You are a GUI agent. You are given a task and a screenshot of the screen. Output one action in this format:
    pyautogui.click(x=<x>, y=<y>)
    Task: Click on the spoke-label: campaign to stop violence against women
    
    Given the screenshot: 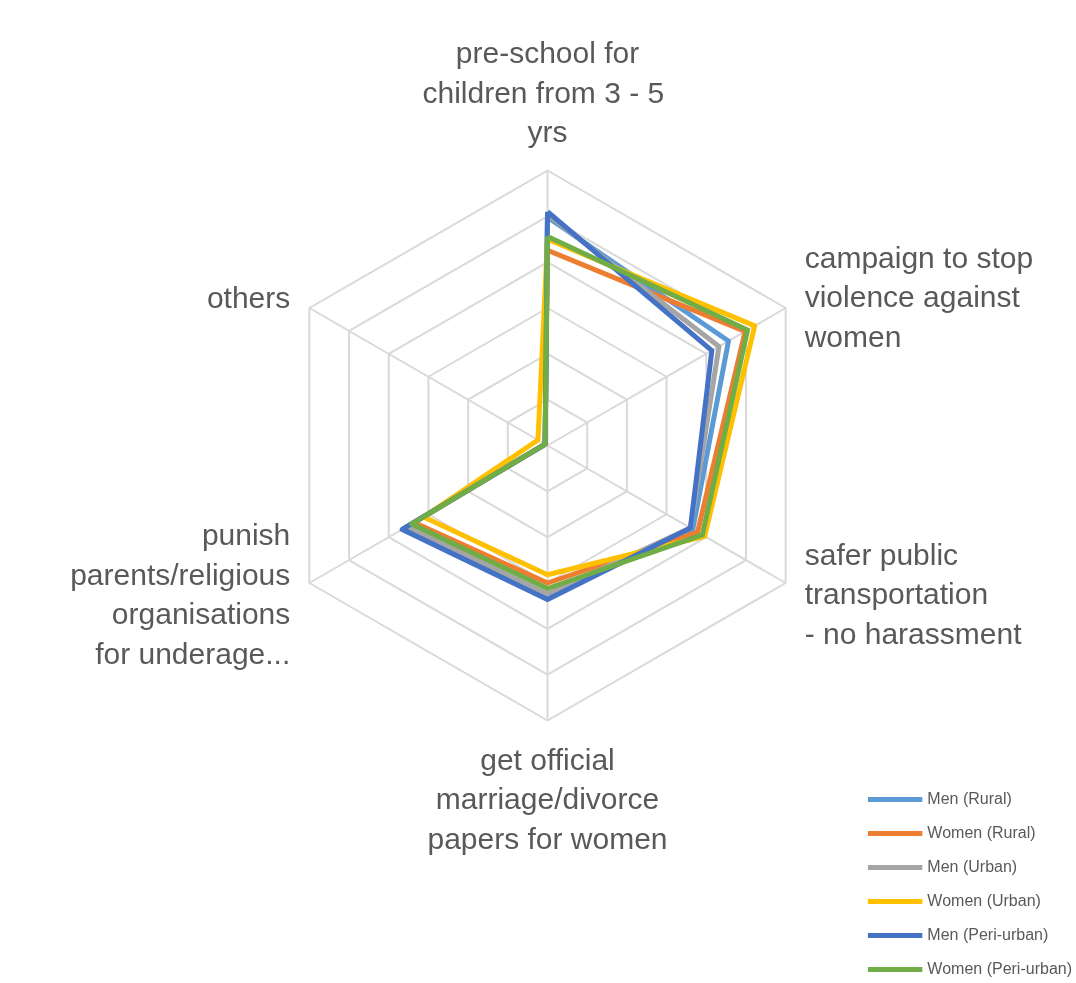 What is the action you would take?
    pyautogui.click(x=918, y=297)
    